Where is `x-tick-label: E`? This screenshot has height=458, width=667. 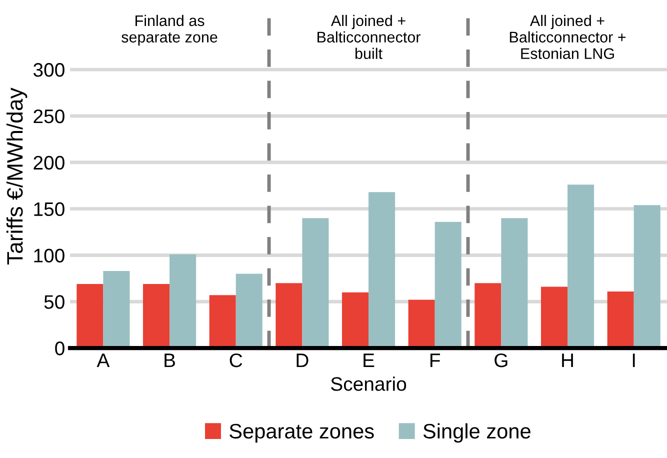
x-tick-label: E is located at coordinates (369, 361).